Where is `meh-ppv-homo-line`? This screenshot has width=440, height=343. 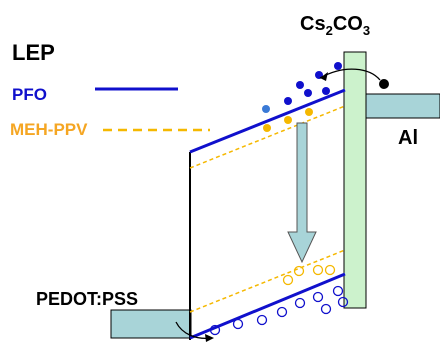 meh-ppv-homo-line is located at coordinates (267, 281).